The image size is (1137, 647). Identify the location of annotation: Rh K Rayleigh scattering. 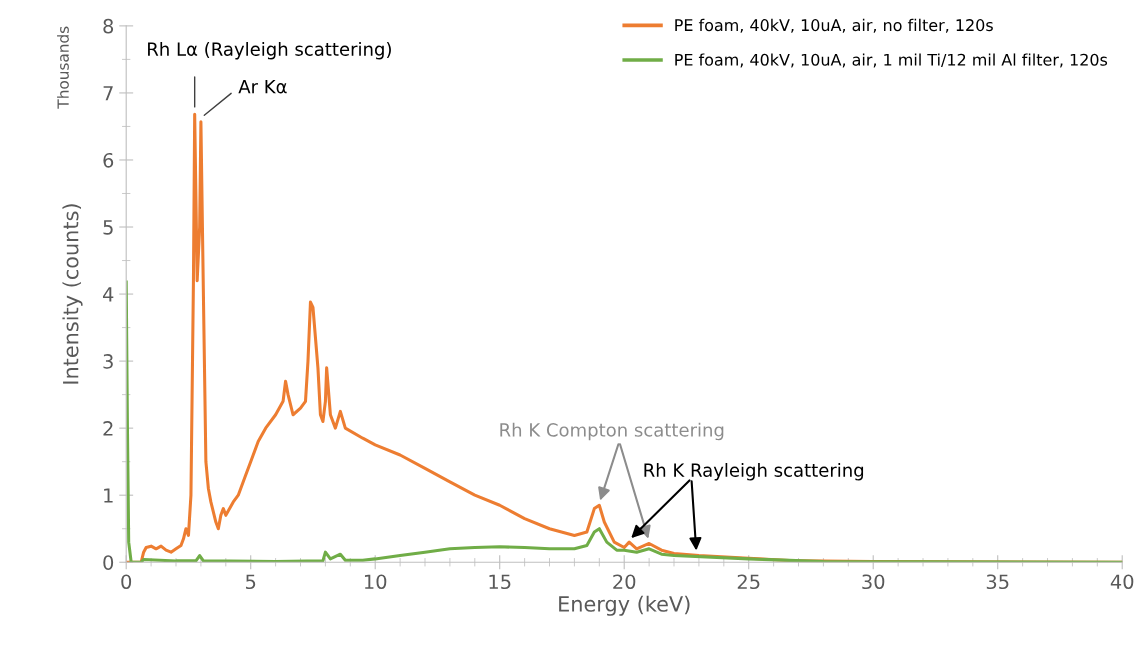
(754, 471).